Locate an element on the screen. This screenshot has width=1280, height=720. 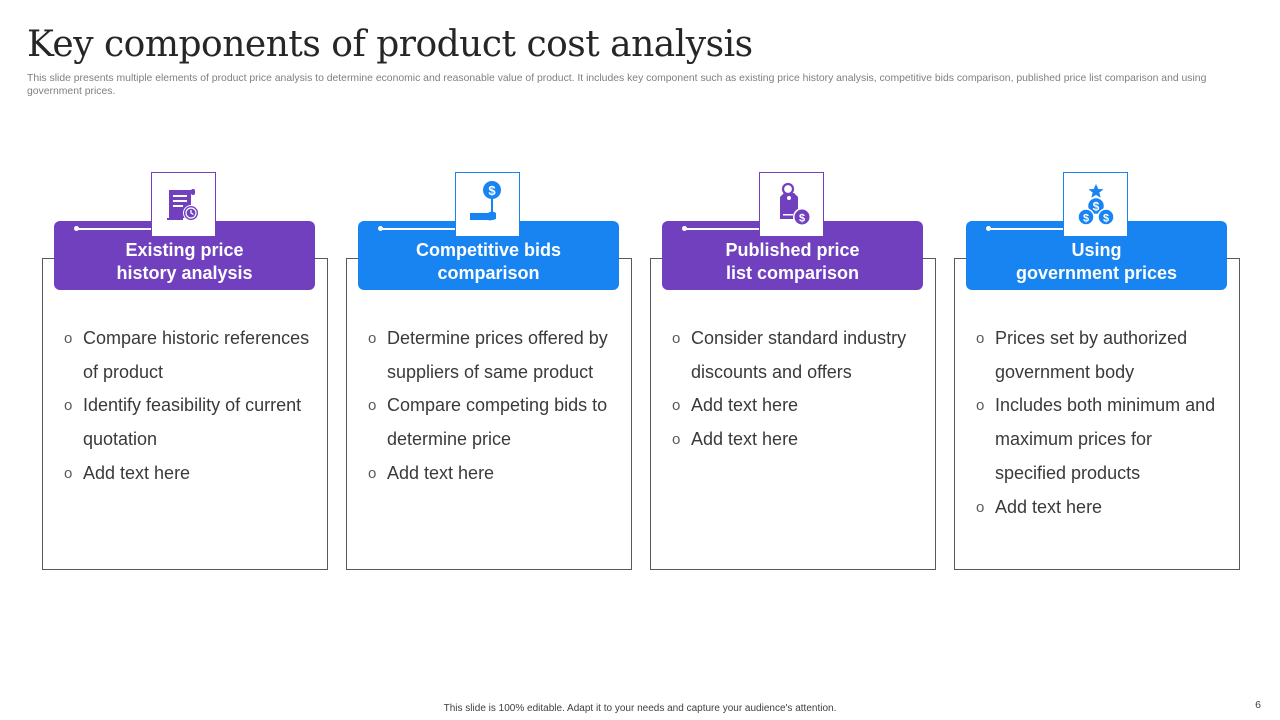
coins-star-icon: $ $ $ is located at coordinates (1095, 204).